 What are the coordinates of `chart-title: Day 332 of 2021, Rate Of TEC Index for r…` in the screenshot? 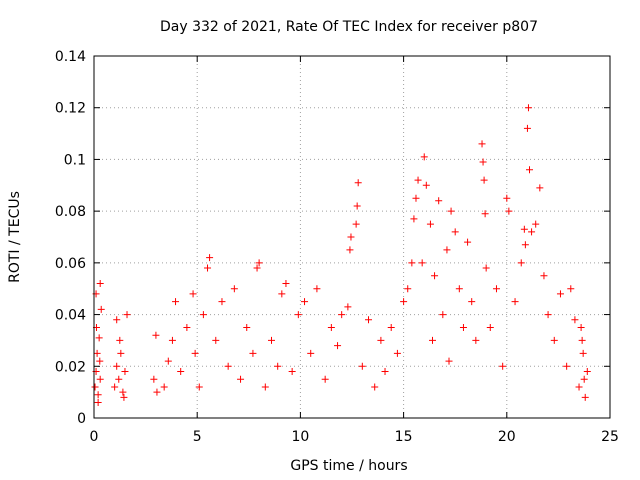 It's located at (349, 27).